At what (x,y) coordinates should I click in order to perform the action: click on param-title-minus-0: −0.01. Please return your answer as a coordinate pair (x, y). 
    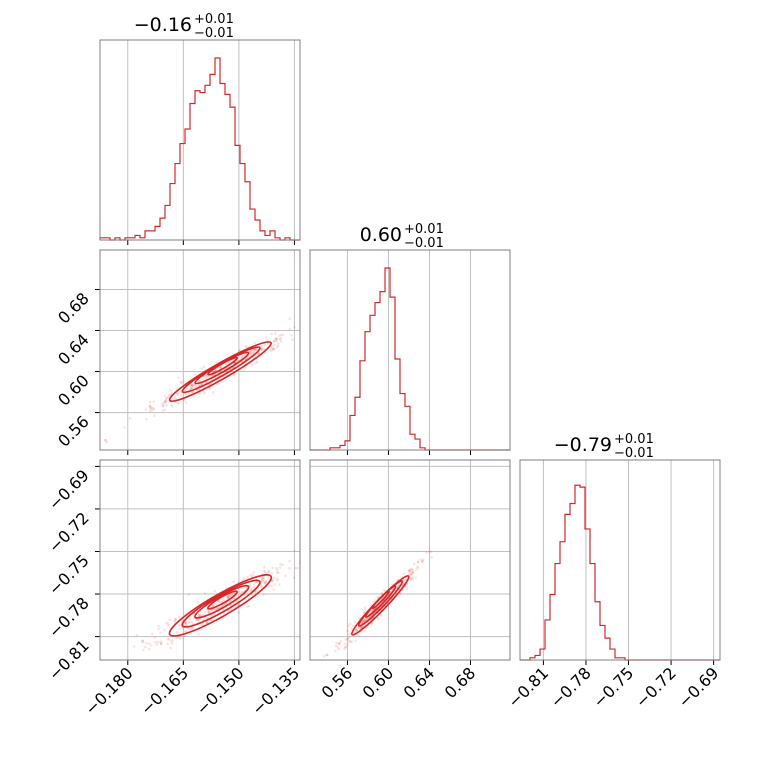
    Looking at the image, I should click on (214, 33).